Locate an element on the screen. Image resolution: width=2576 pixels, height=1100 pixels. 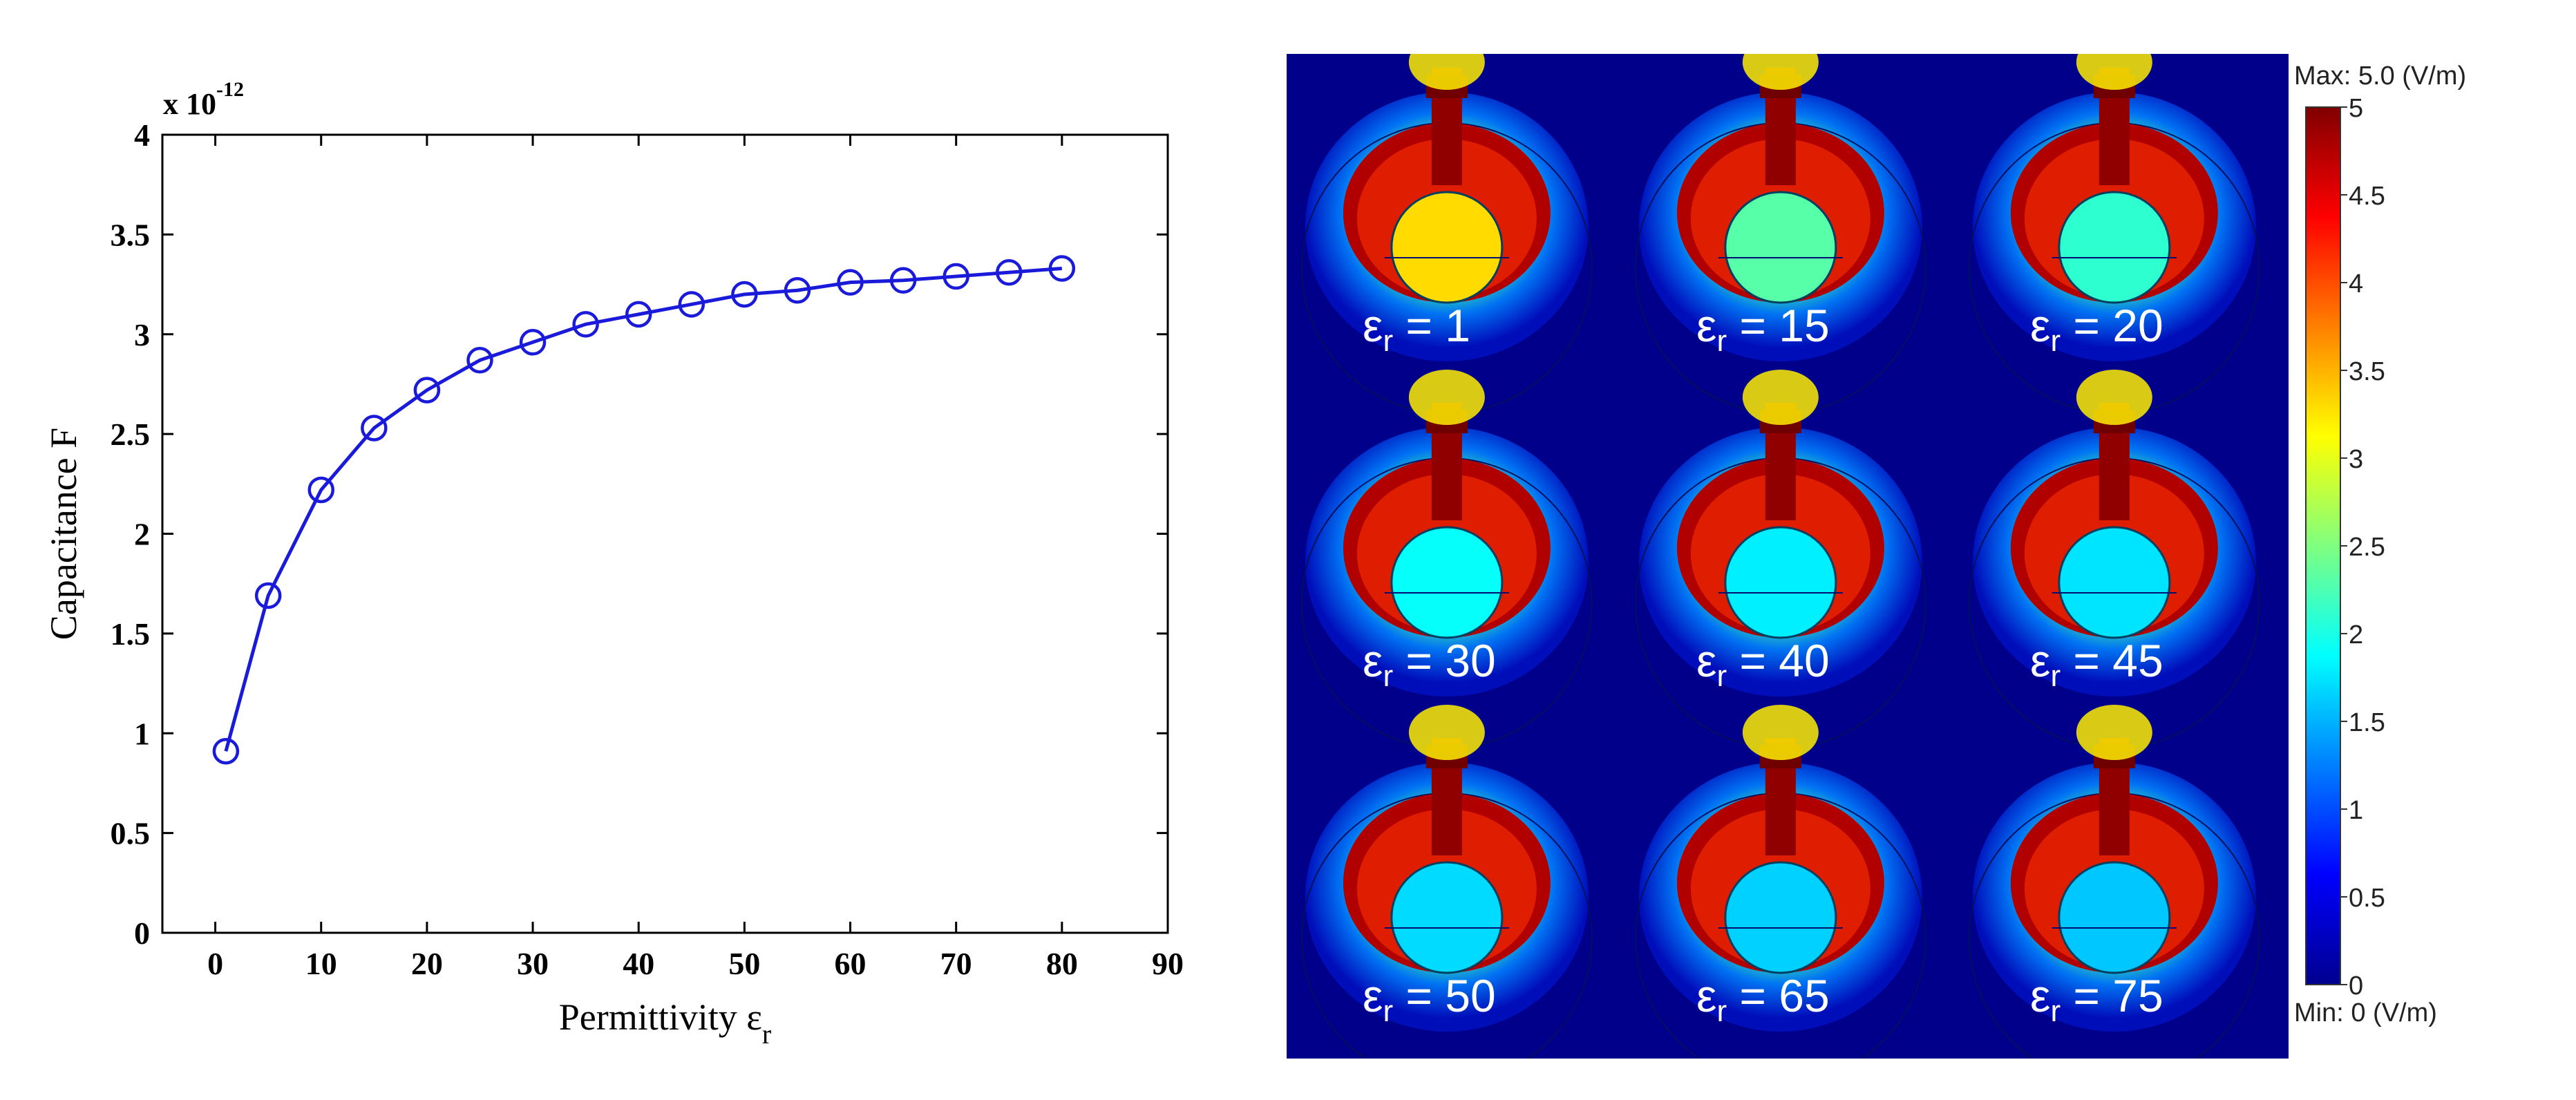
x-tick-label: 30 is located at coordinates (533, 964).